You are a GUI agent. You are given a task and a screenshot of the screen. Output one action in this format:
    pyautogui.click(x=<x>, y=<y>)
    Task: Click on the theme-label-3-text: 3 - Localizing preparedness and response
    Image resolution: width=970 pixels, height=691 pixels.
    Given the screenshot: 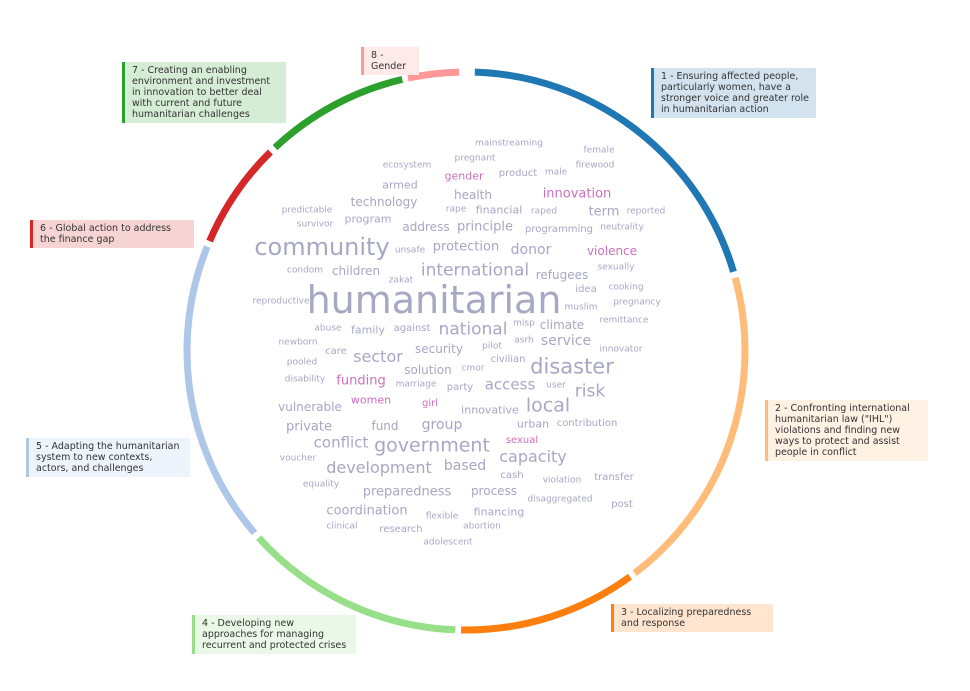 What is the action you would take?
    pyautogui.click(x=686, y=618)
    